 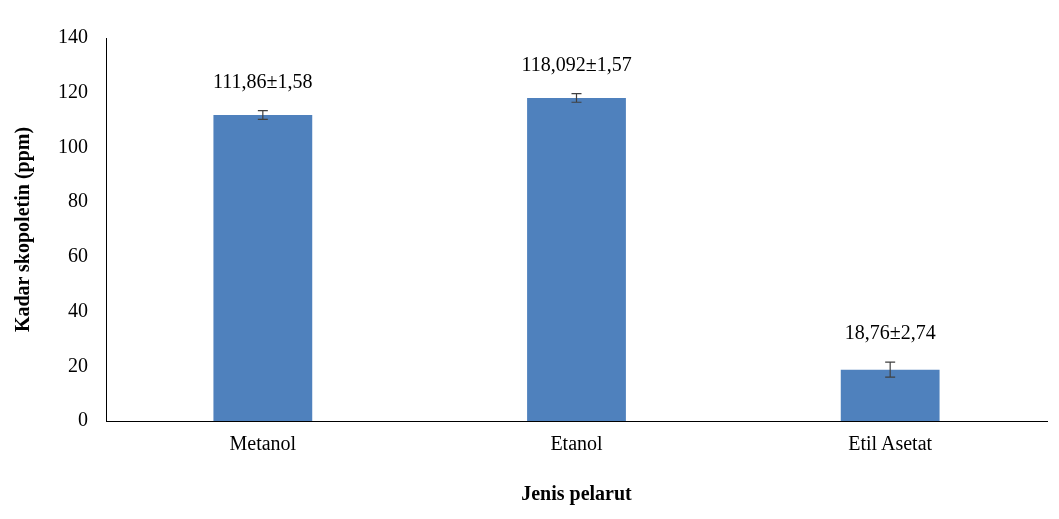 What do you see at coordinates (263, 443) in the screenshot?
I see `x-tick-label: Metanol` at bounding box center [263, 443].